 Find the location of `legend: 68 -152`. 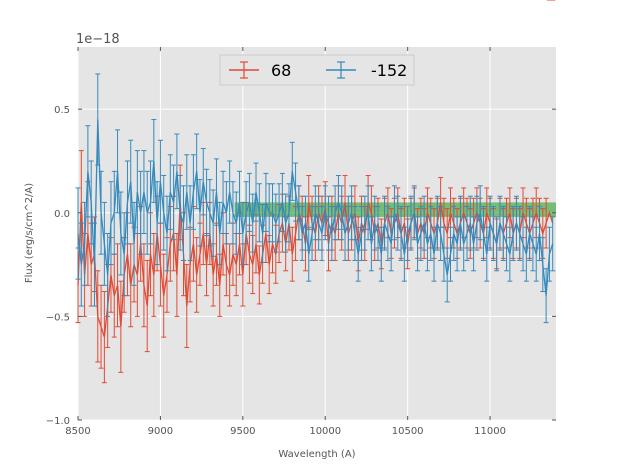

legend: 68 -152 is located at coordinates (317, 70).